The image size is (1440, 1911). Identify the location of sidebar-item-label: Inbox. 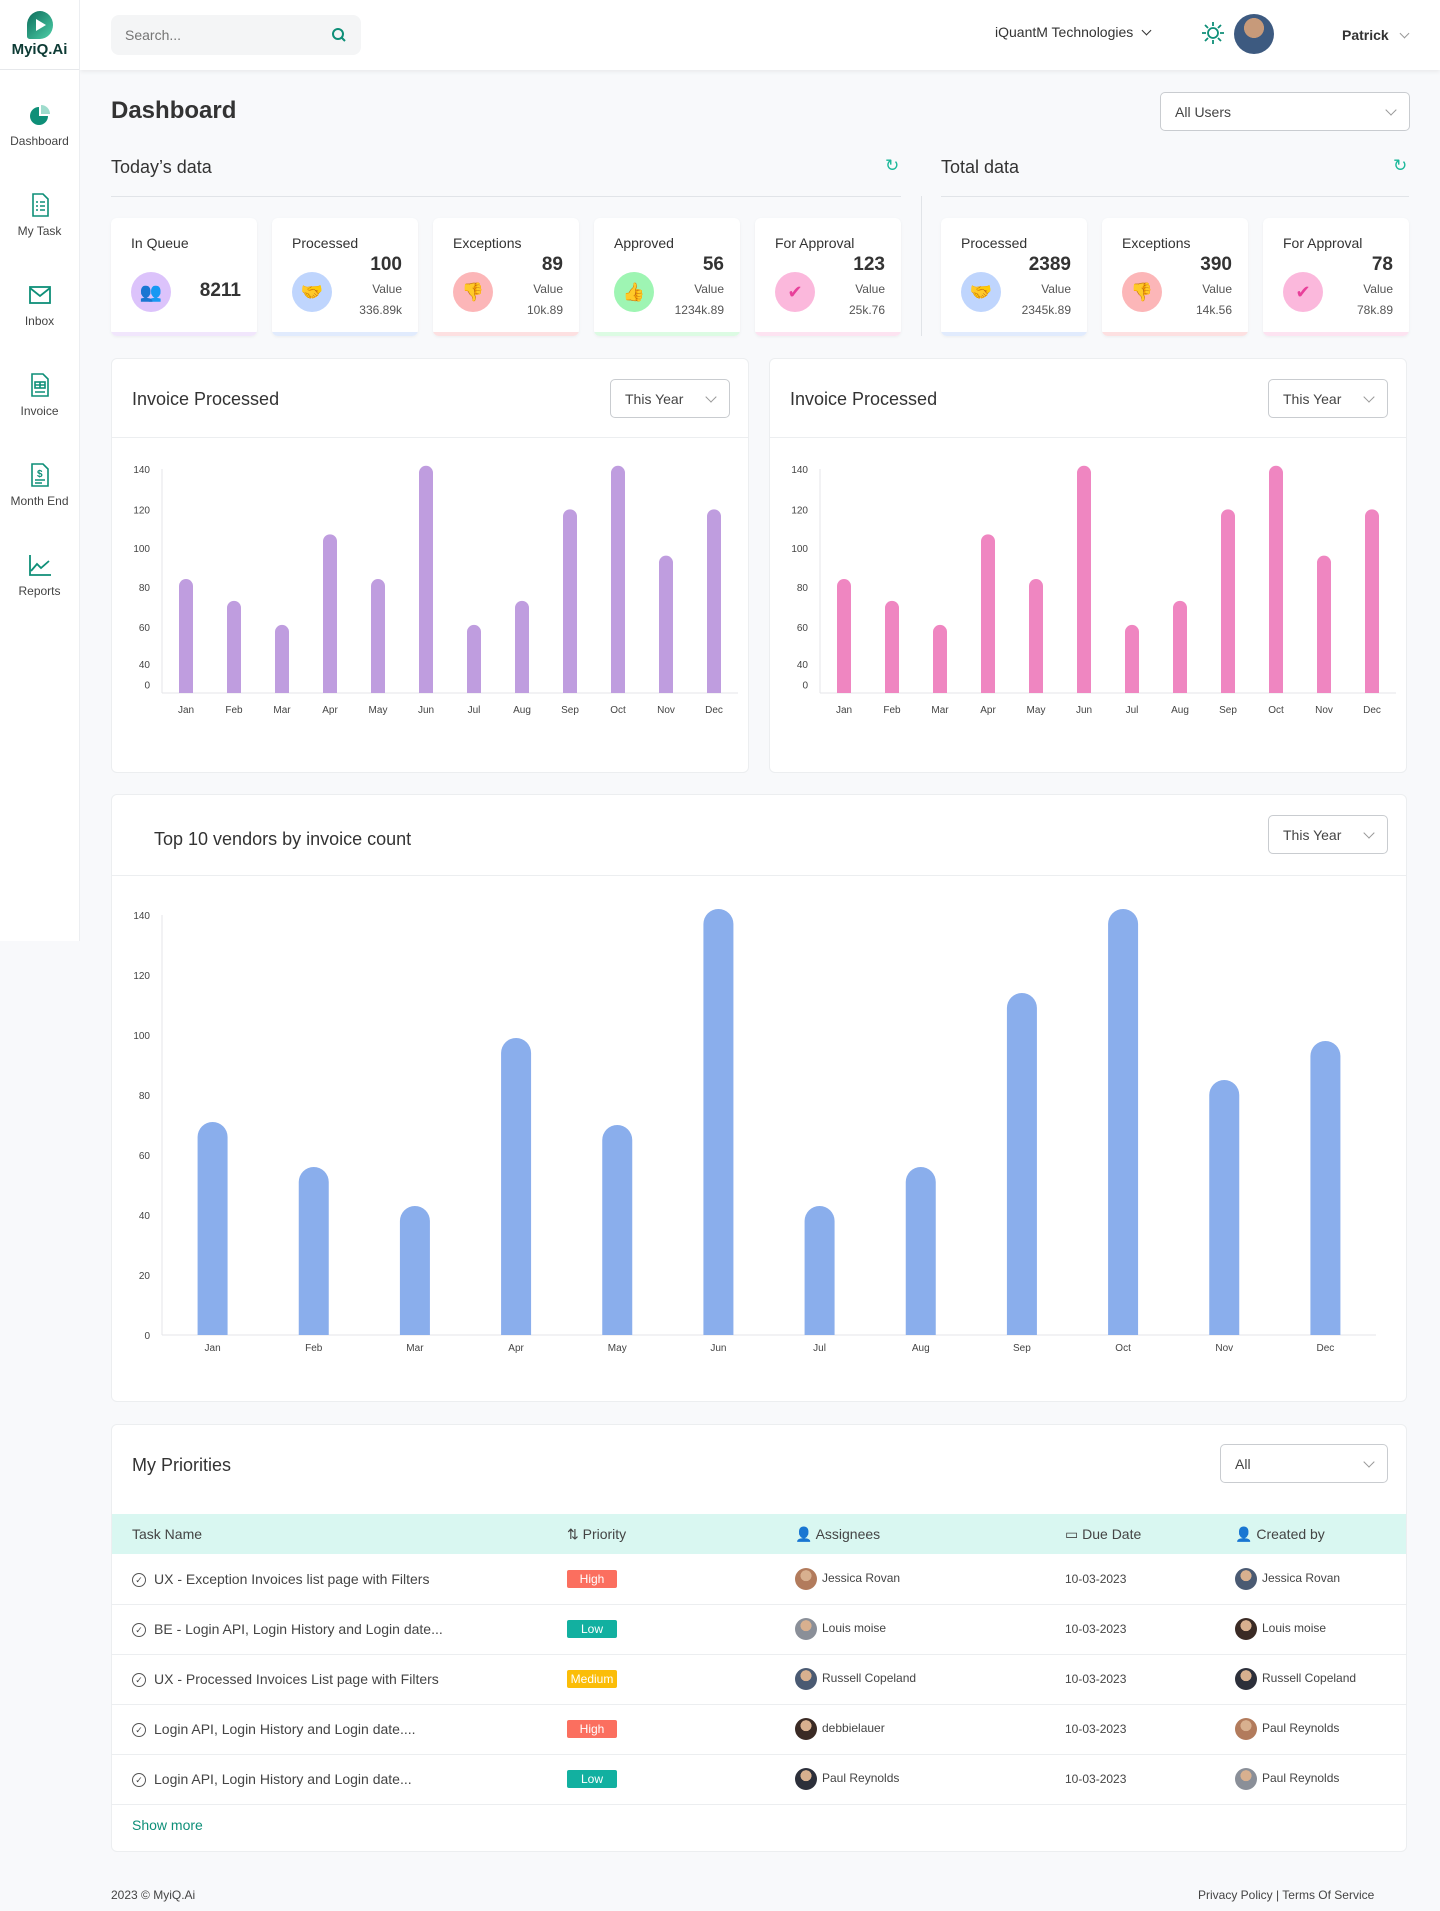
(39, 321).